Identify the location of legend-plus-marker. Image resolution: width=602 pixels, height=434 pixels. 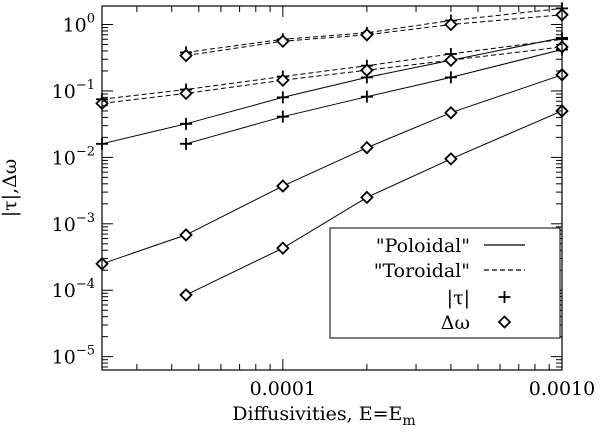
(504, 297).